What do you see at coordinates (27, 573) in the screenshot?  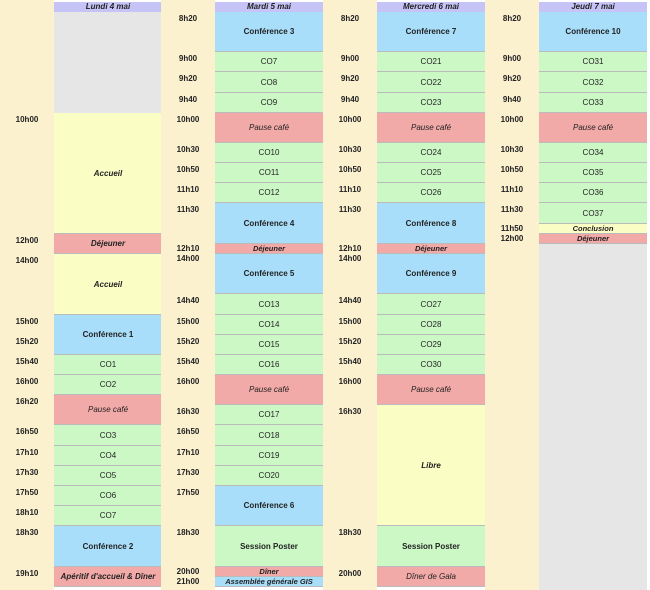 I see `time-label: 19h10` at bounding box center [27, 573].